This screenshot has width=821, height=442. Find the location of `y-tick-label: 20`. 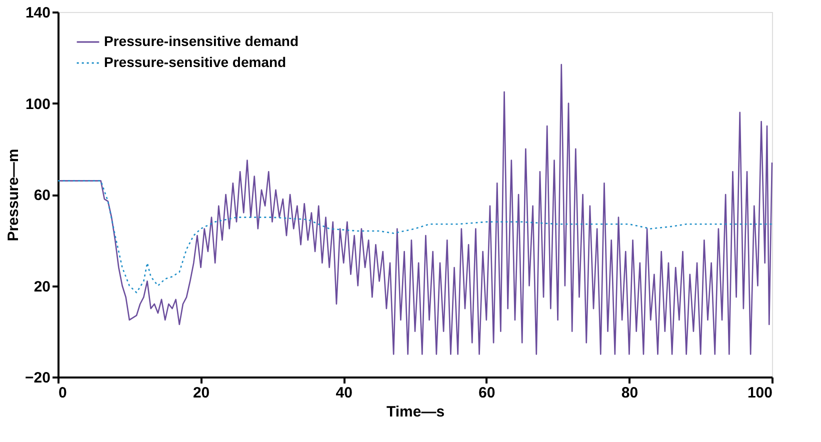

y-tick-label: 20 is located at coordinates (42, 287).